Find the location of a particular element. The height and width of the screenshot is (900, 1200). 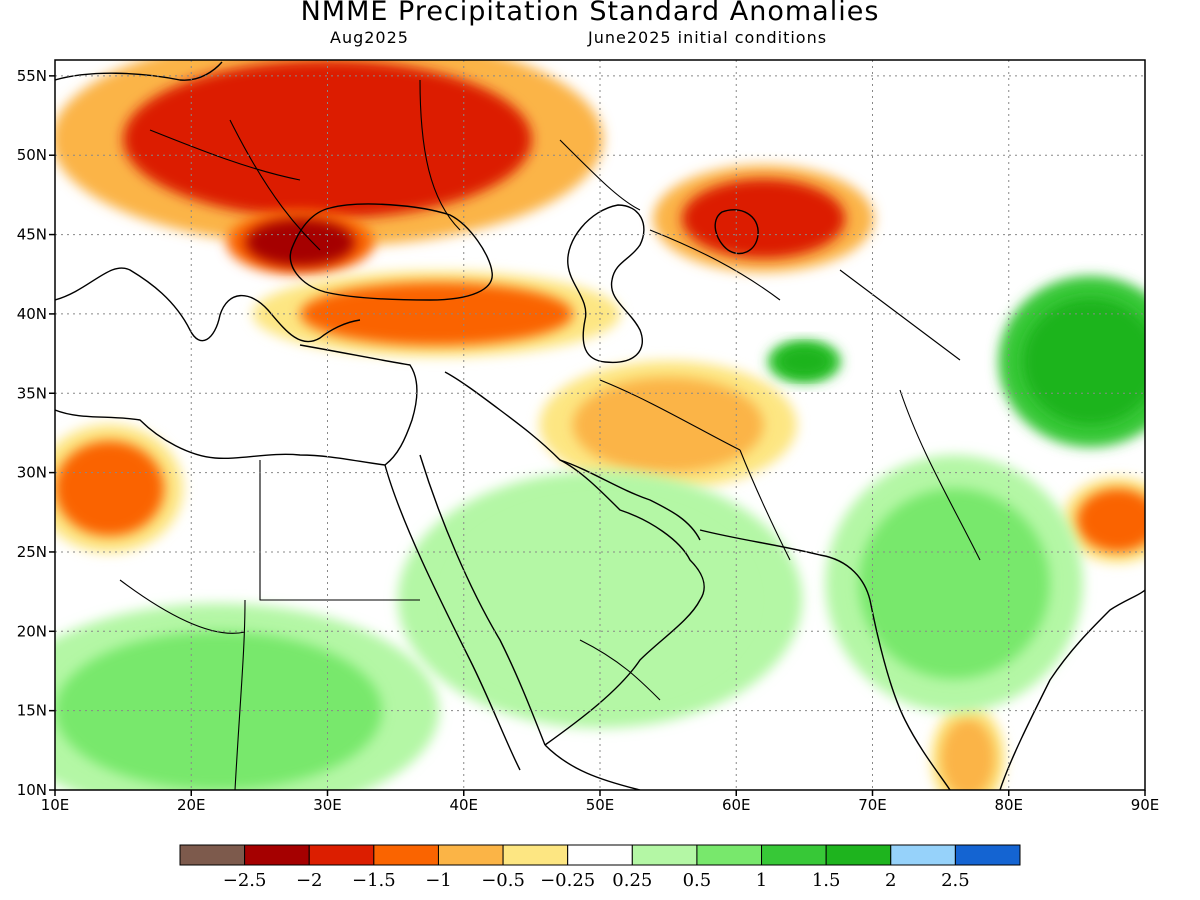

lat-tick-label: 35N is located at coordinates (32, 393).